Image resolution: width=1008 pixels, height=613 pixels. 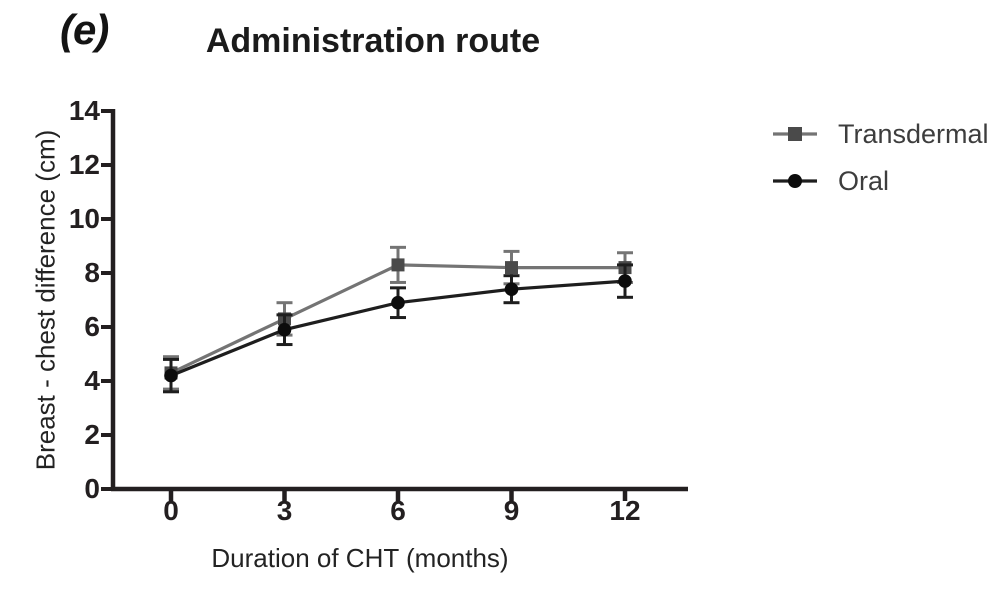 I want to click on y-tick-label: 2, so click(x=92, y=434).